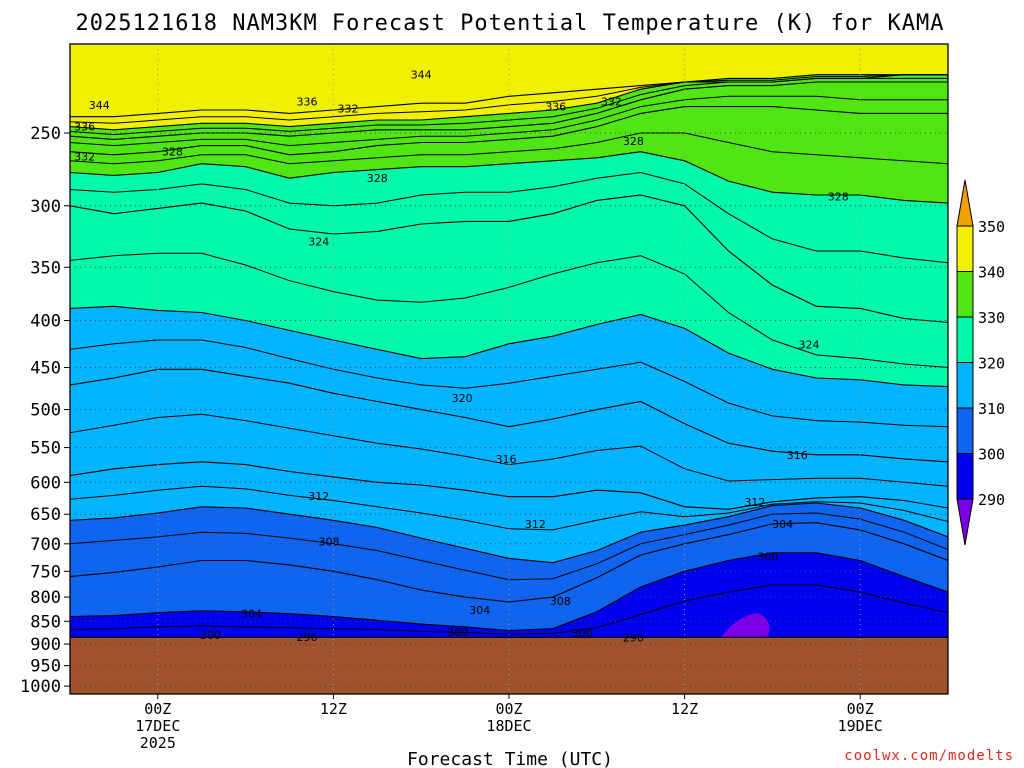  Describe the element at coordinates (45, 322) in the screenshot. I see `y-tick-label: 400` at that location.